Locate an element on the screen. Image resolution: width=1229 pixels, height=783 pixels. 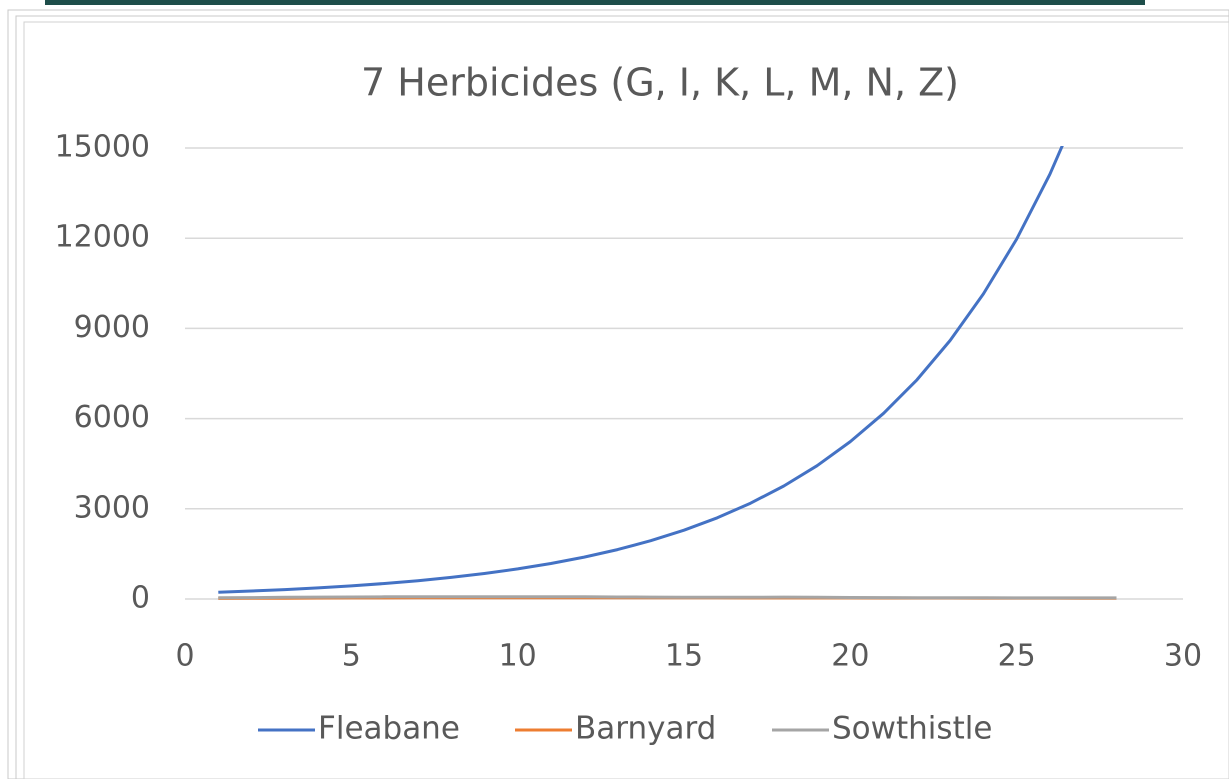
x-tick-label: 10 is located at coordinates (518, 656).